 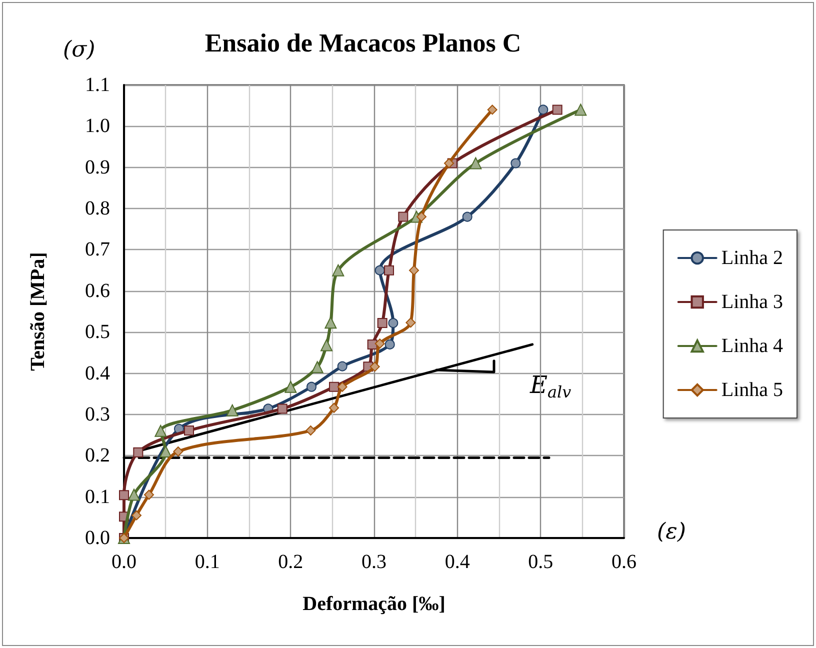 What do you see at coordinates (97, 332) in the screenshot?
I see `y-tick-label: 0.5` at bounding box center [97, 332].